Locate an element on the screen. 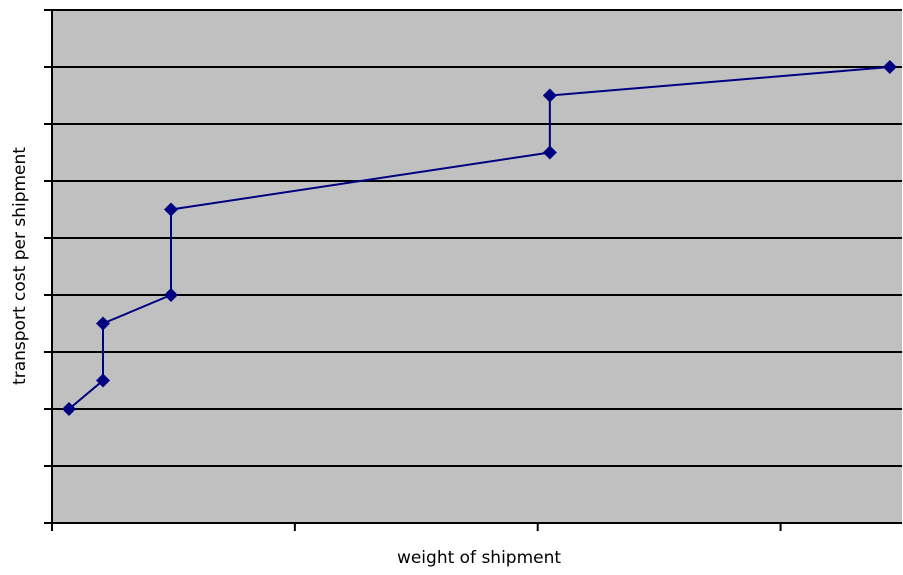 The image size is (903, 575). y-axis-title: transport cost per shipment is located at coordinates (20, 266).